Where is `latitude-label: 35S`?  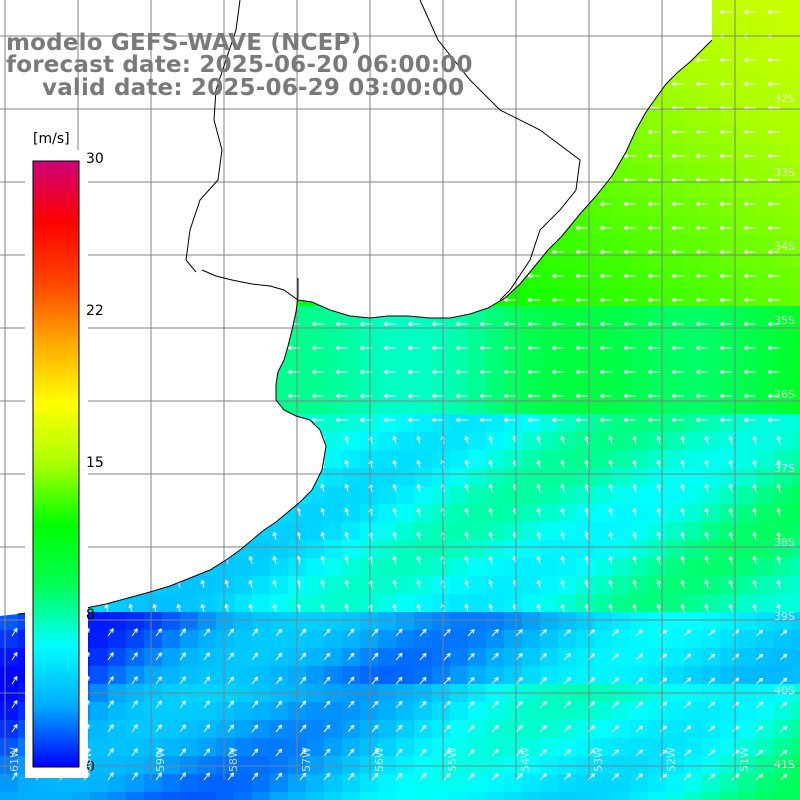 latitude-label: 35S is located at coordinates (784, 320).